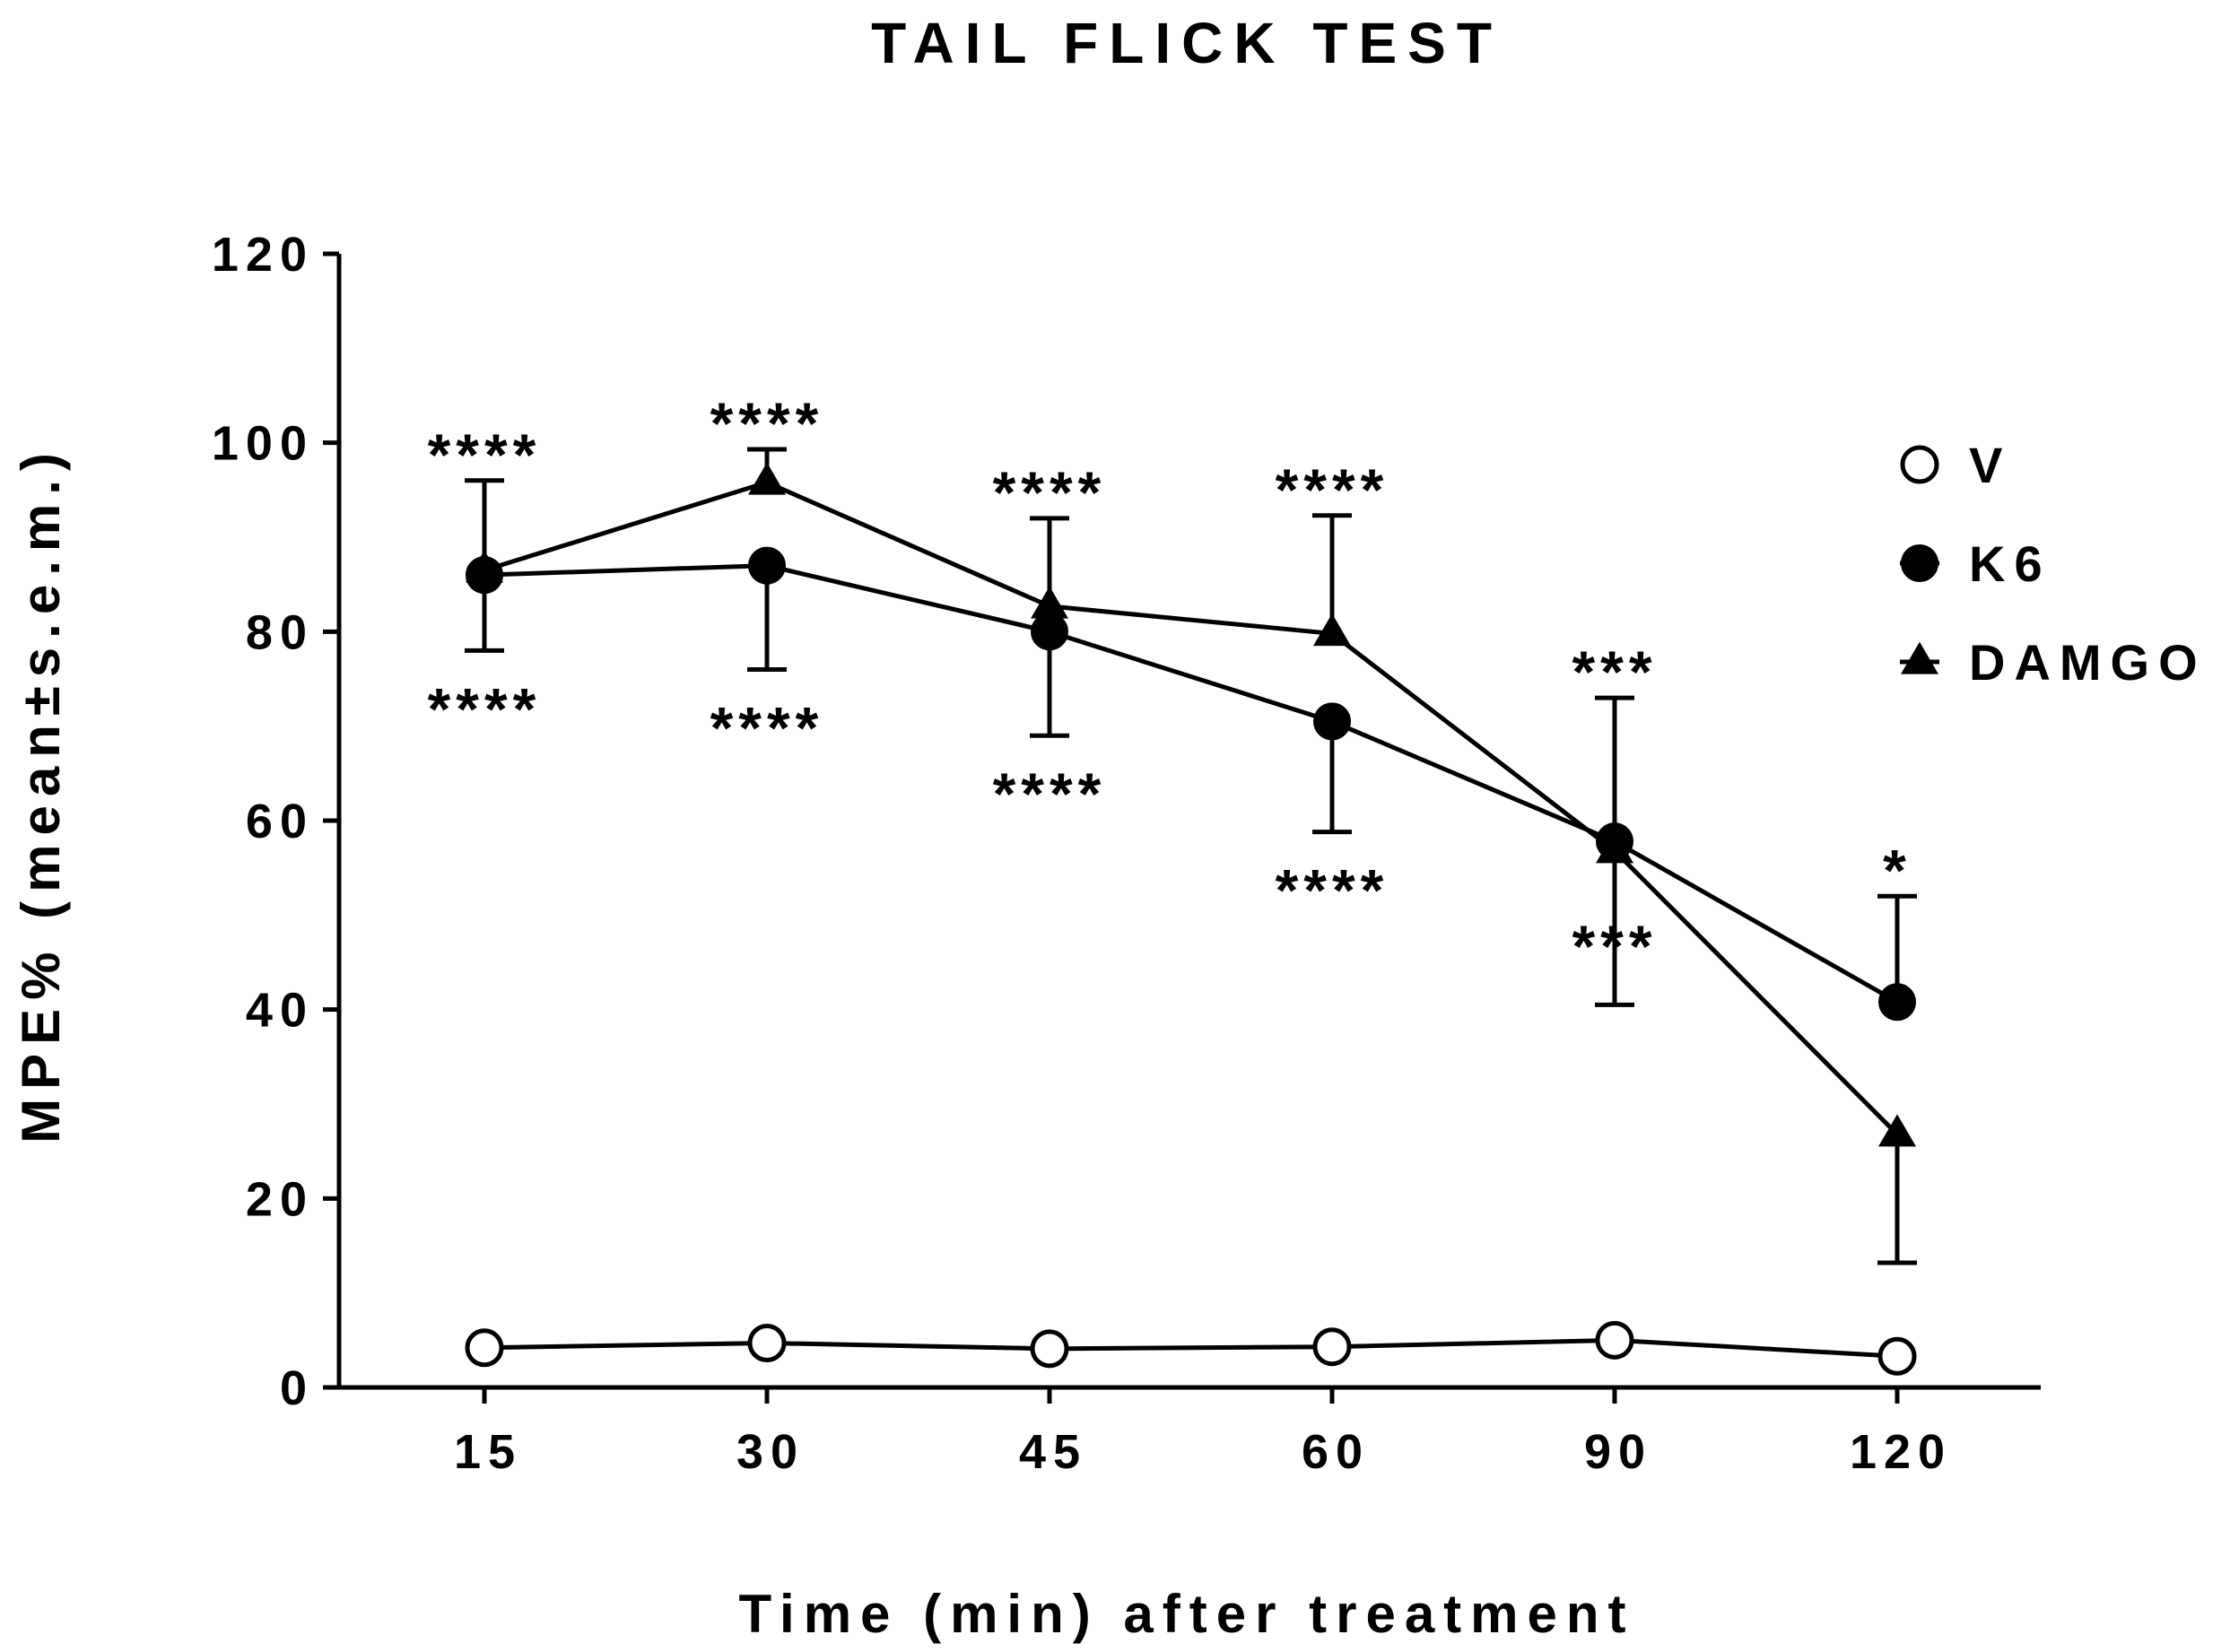 The height and width of the screenshot is (1652, 2230). I want to click on y-tick-label: 120, so click(263, 255).